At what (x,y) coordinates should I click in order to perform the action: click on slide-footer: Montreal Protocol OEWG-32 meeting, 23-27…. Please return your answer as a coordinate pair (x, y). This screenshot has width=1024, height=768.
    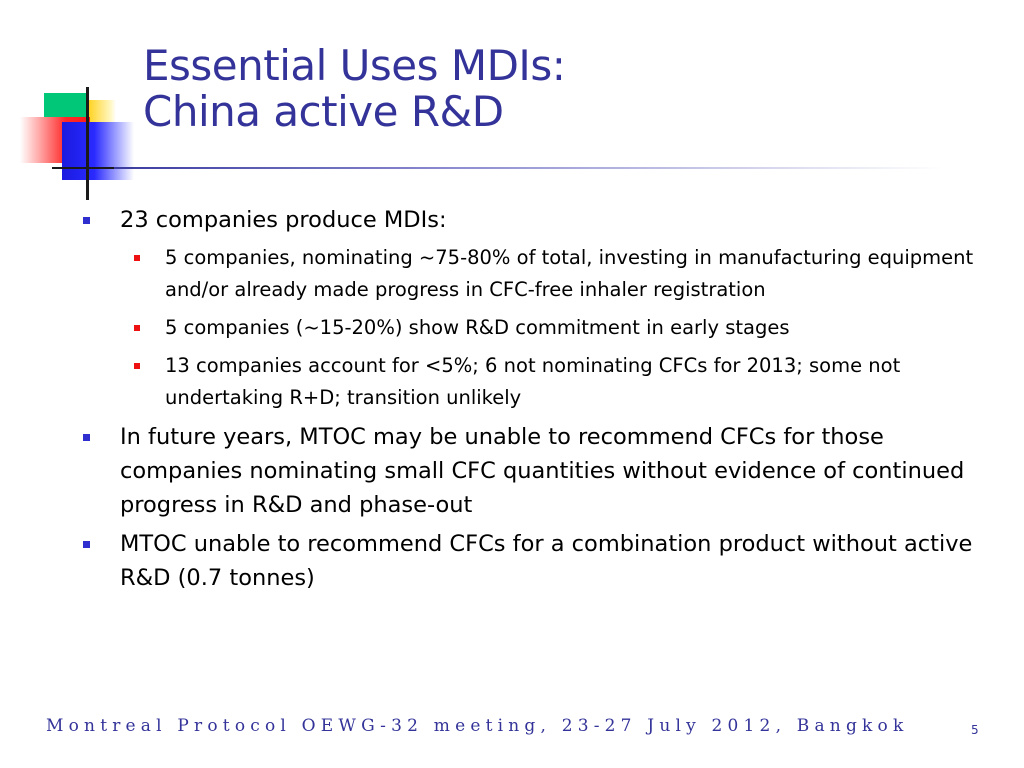
    Looking at the image, I should click on (477, 726).